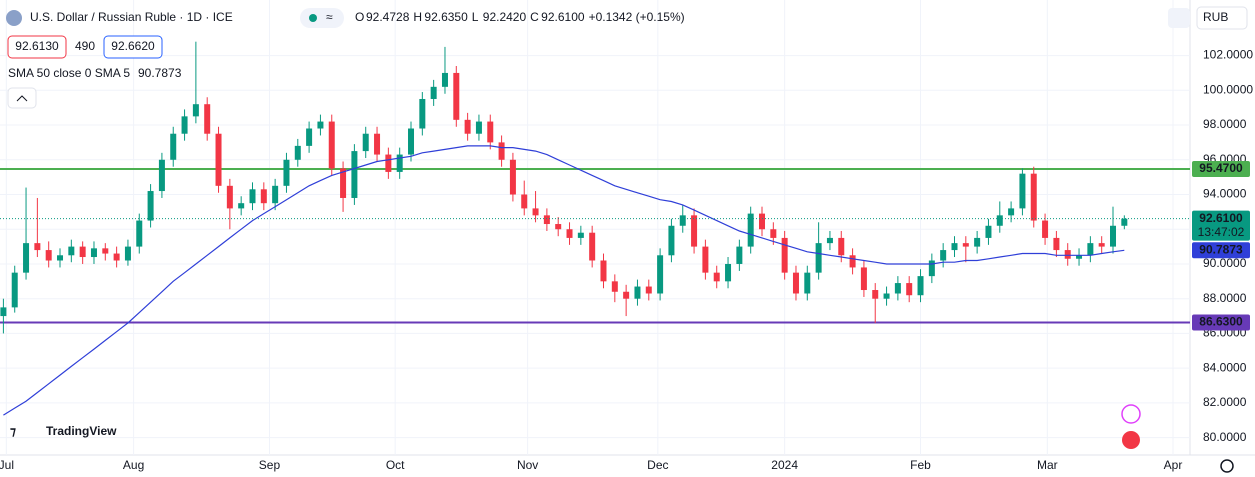  Describe the element at coordinates (329, 17) in the screenshot. I see `flag: ≈` at that location.